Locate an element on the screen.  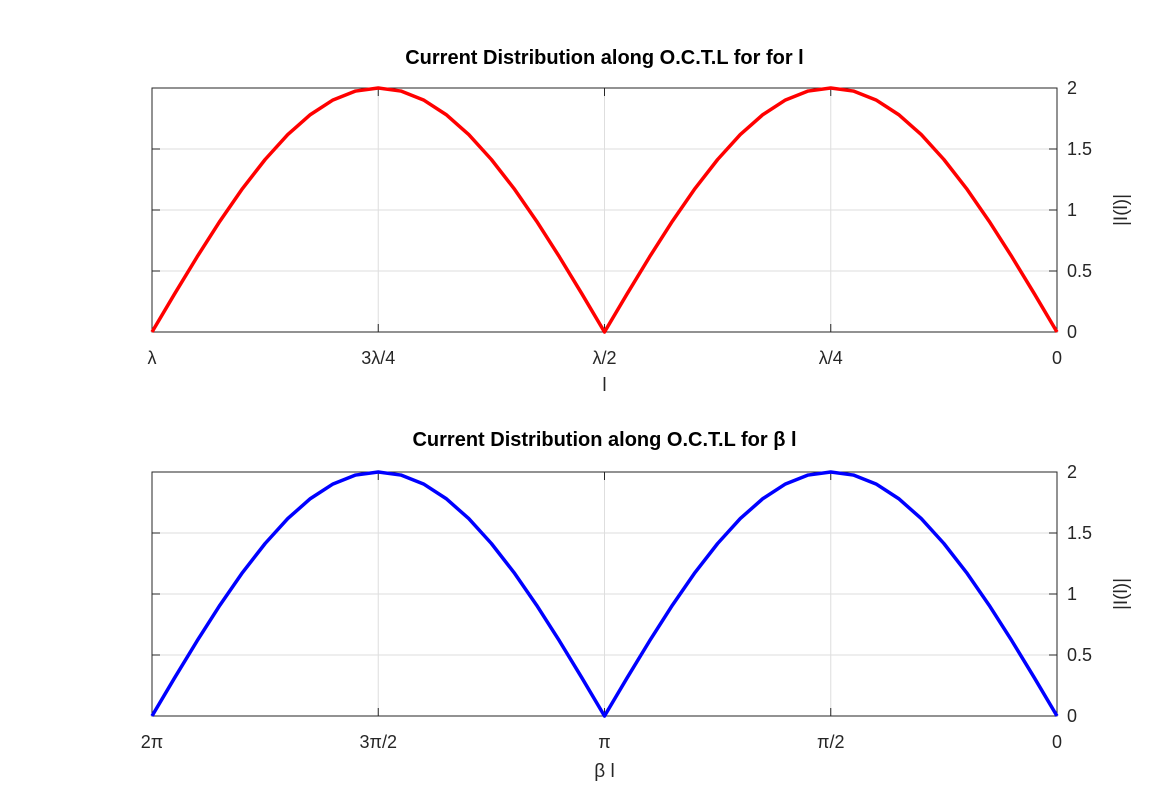
x-tick-label: 2π is located at coordinates (152, 742).